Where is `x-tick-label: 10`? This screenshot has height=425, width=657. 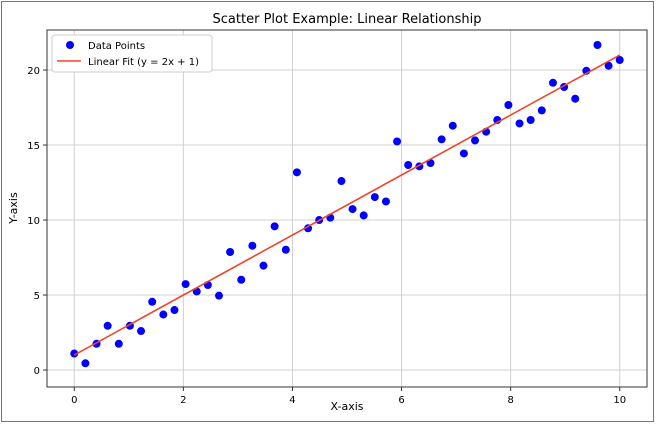 x-tick-label: 10 is located at coordinates (619, 400).